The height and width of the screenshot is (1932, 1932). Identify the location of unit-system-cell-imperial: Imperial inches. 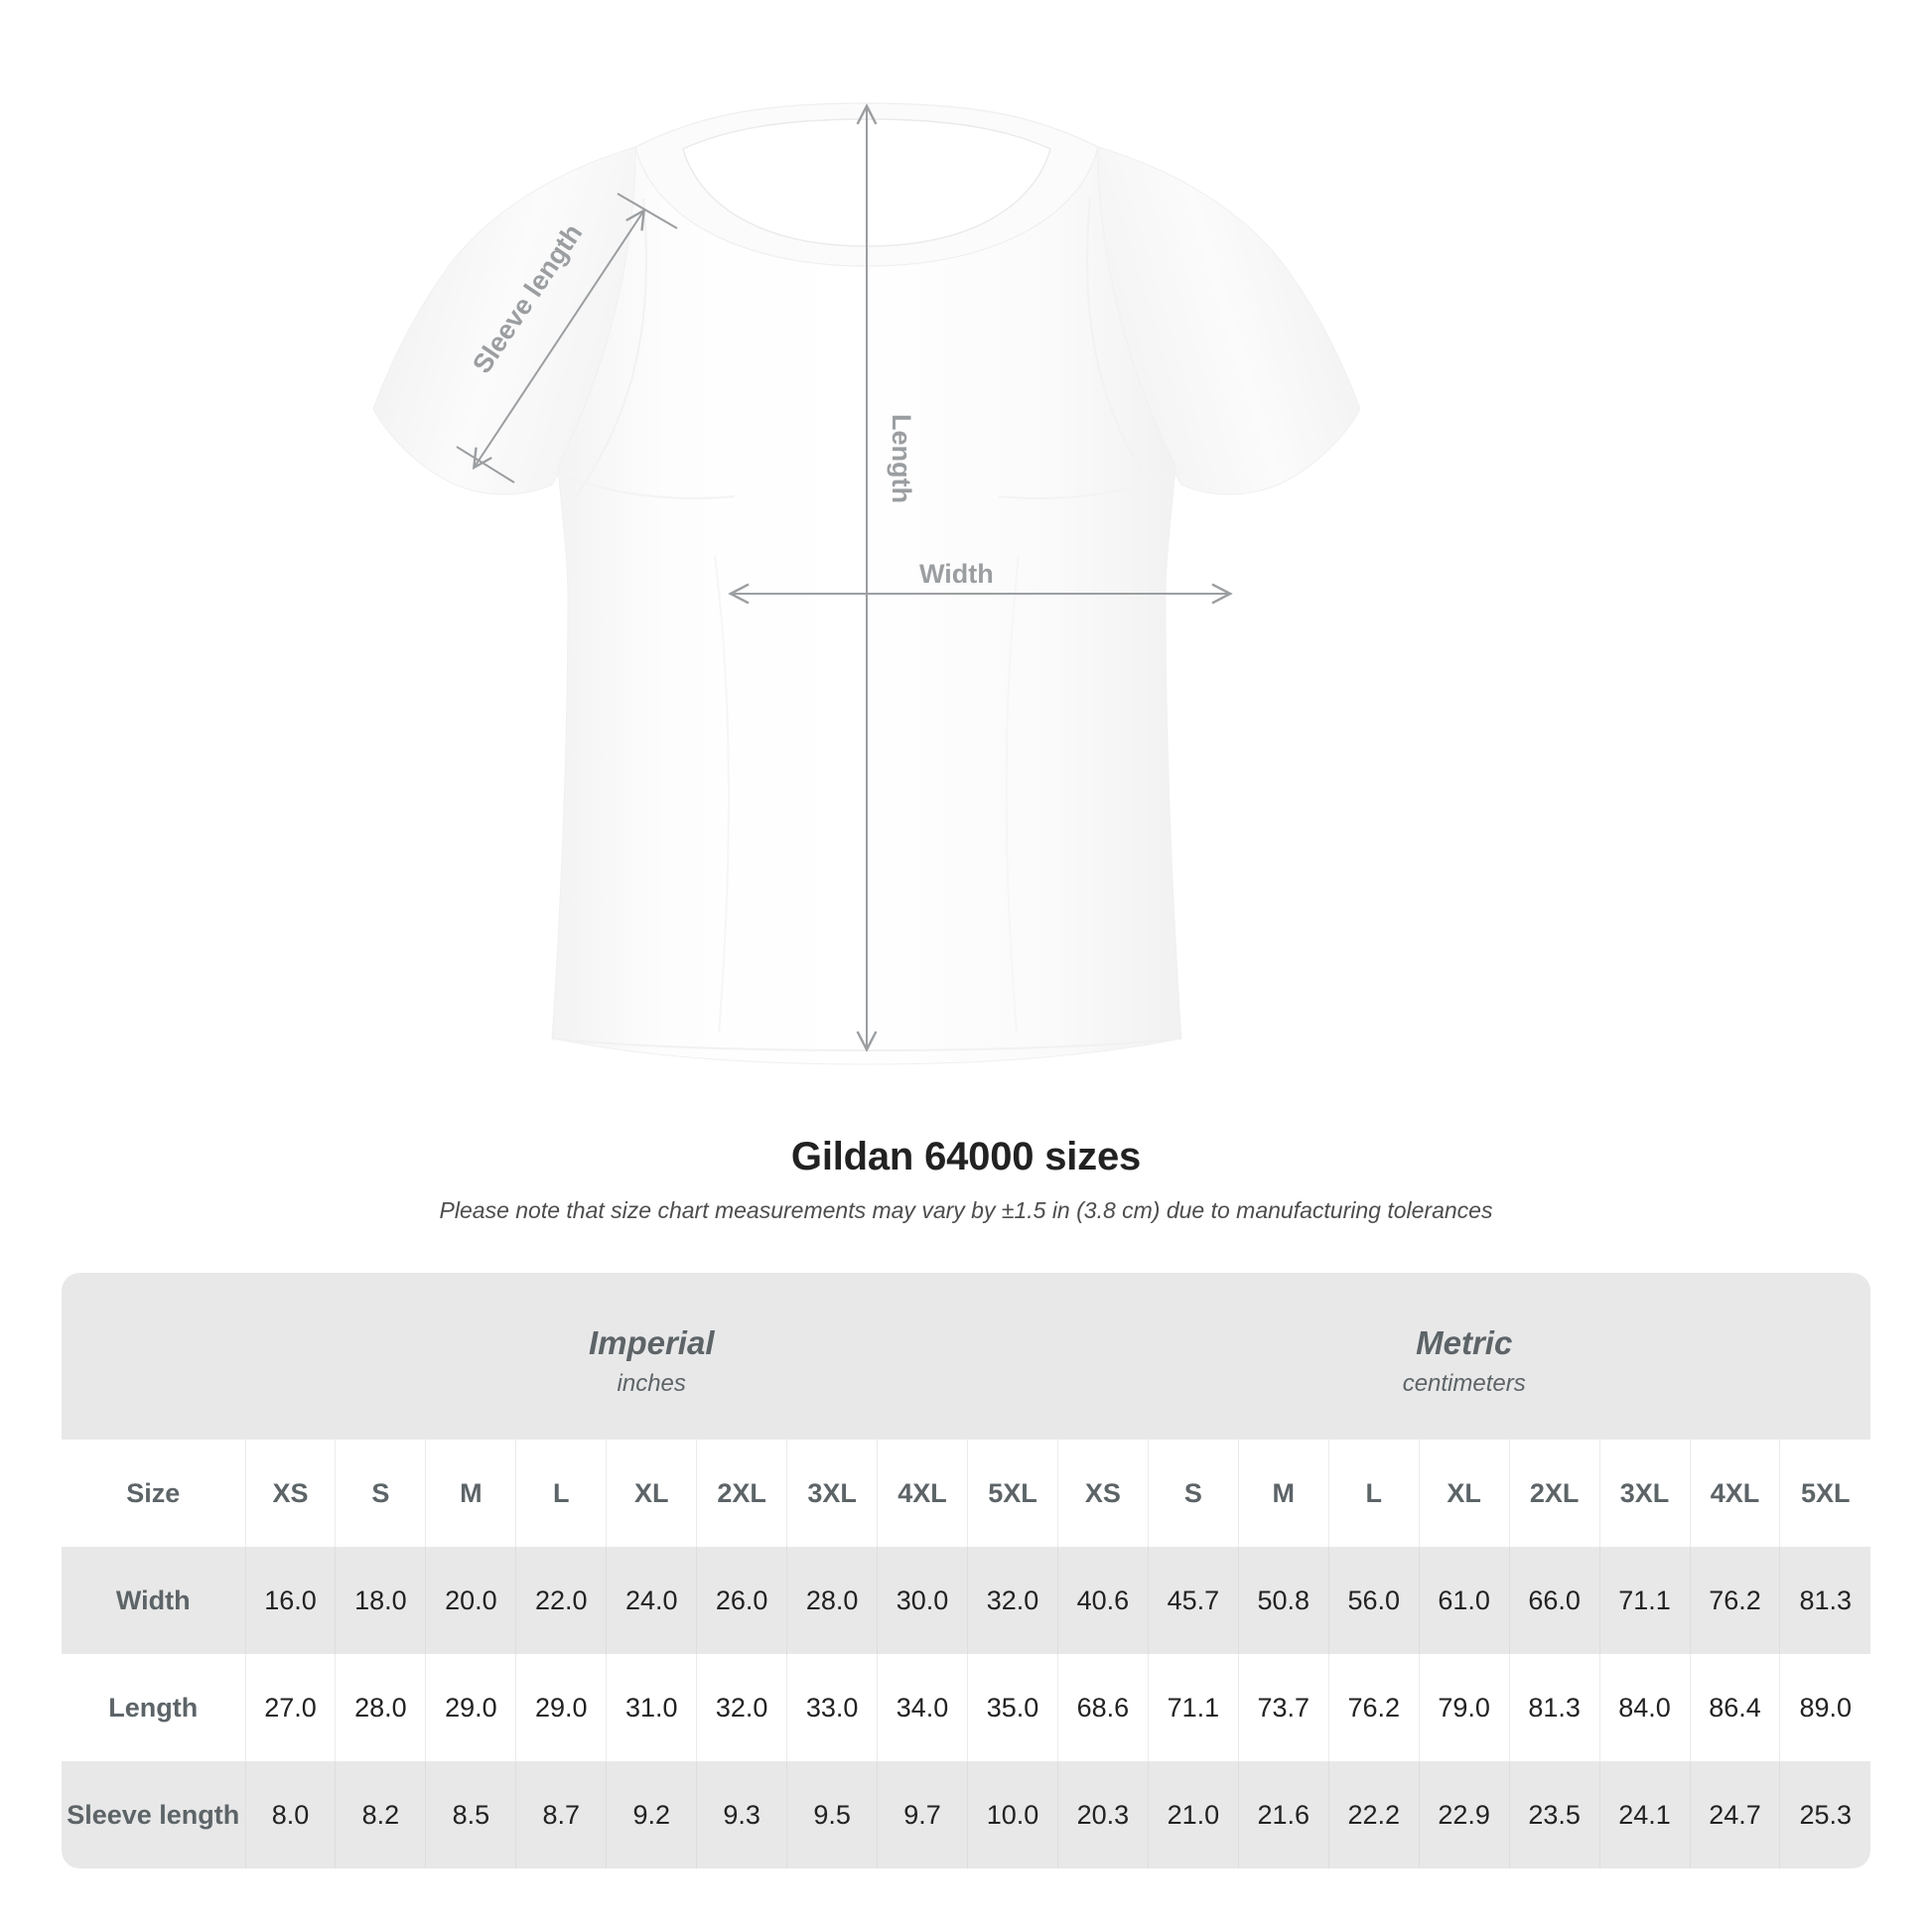
(651, 1356).